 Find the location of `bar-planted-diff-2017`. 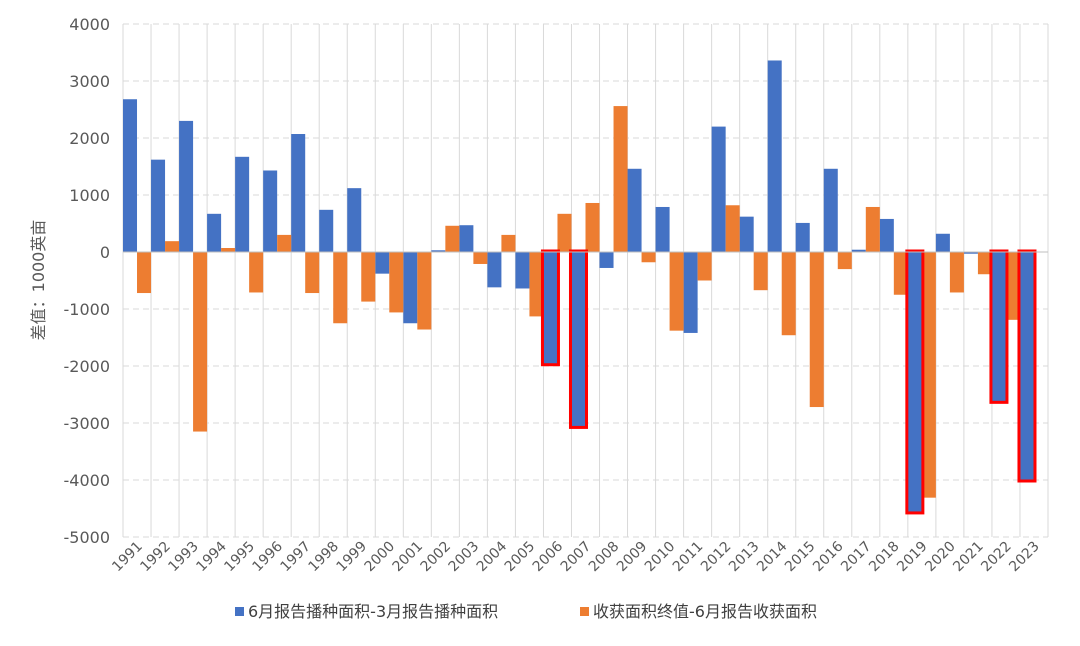

bar-planted-diff-2017 is located at coordinates (858, 250).